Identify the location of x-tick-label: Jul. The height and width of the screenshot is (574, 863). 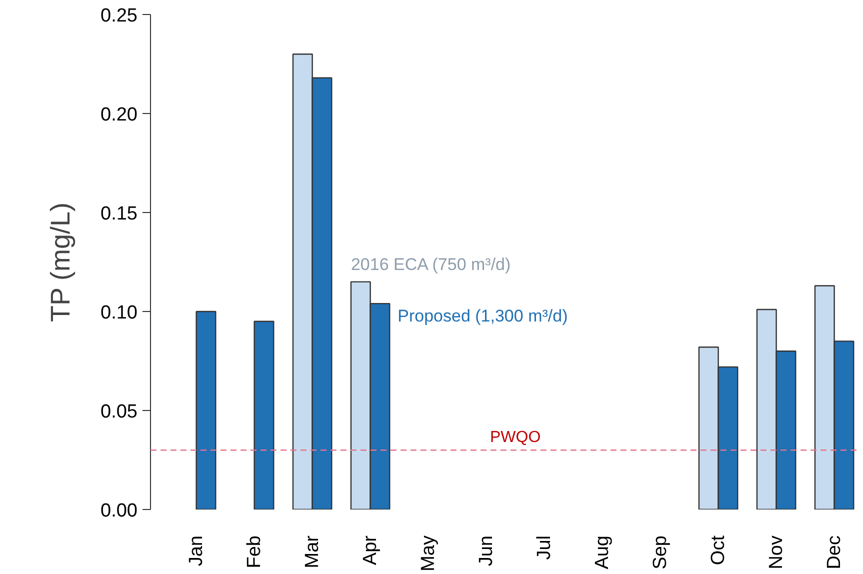
(544, 547).